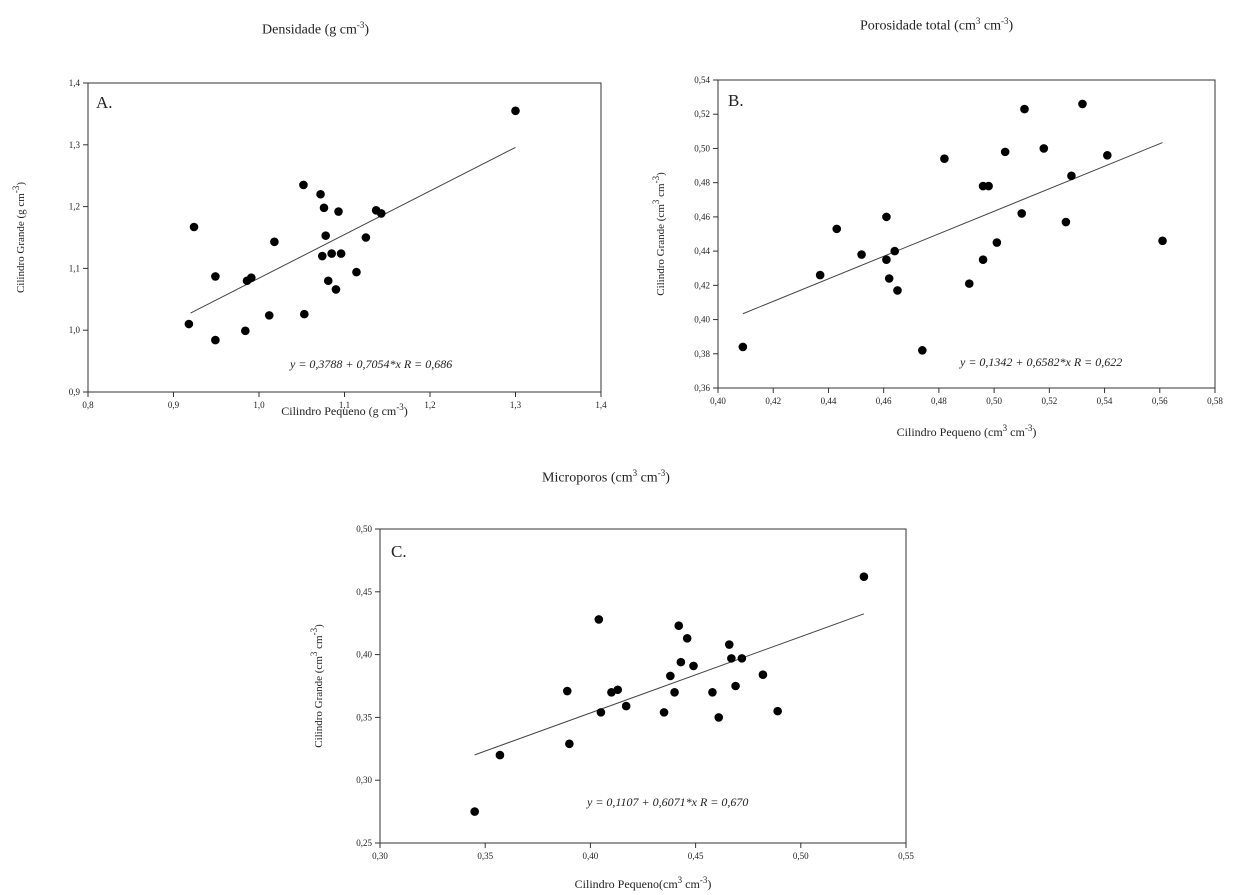 This screenshot has width=1247, height=895. Describe the element at coordinates (88, 405) in the screenshot. I see `x-tick-label: 0,8` at that location.